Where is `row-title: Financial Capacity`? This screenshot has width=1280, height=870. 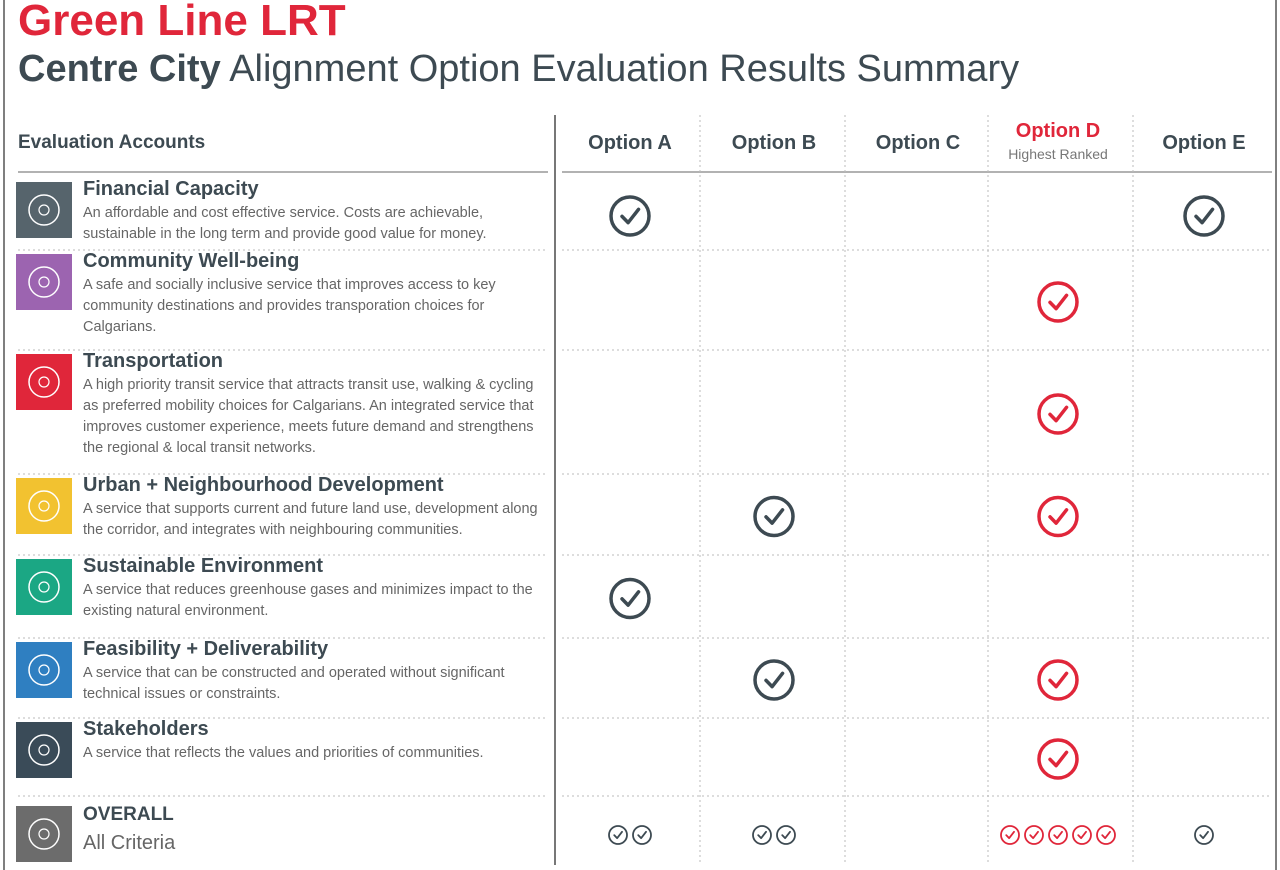 row-title: Financial Capacity is located at coordinates (171, 189).